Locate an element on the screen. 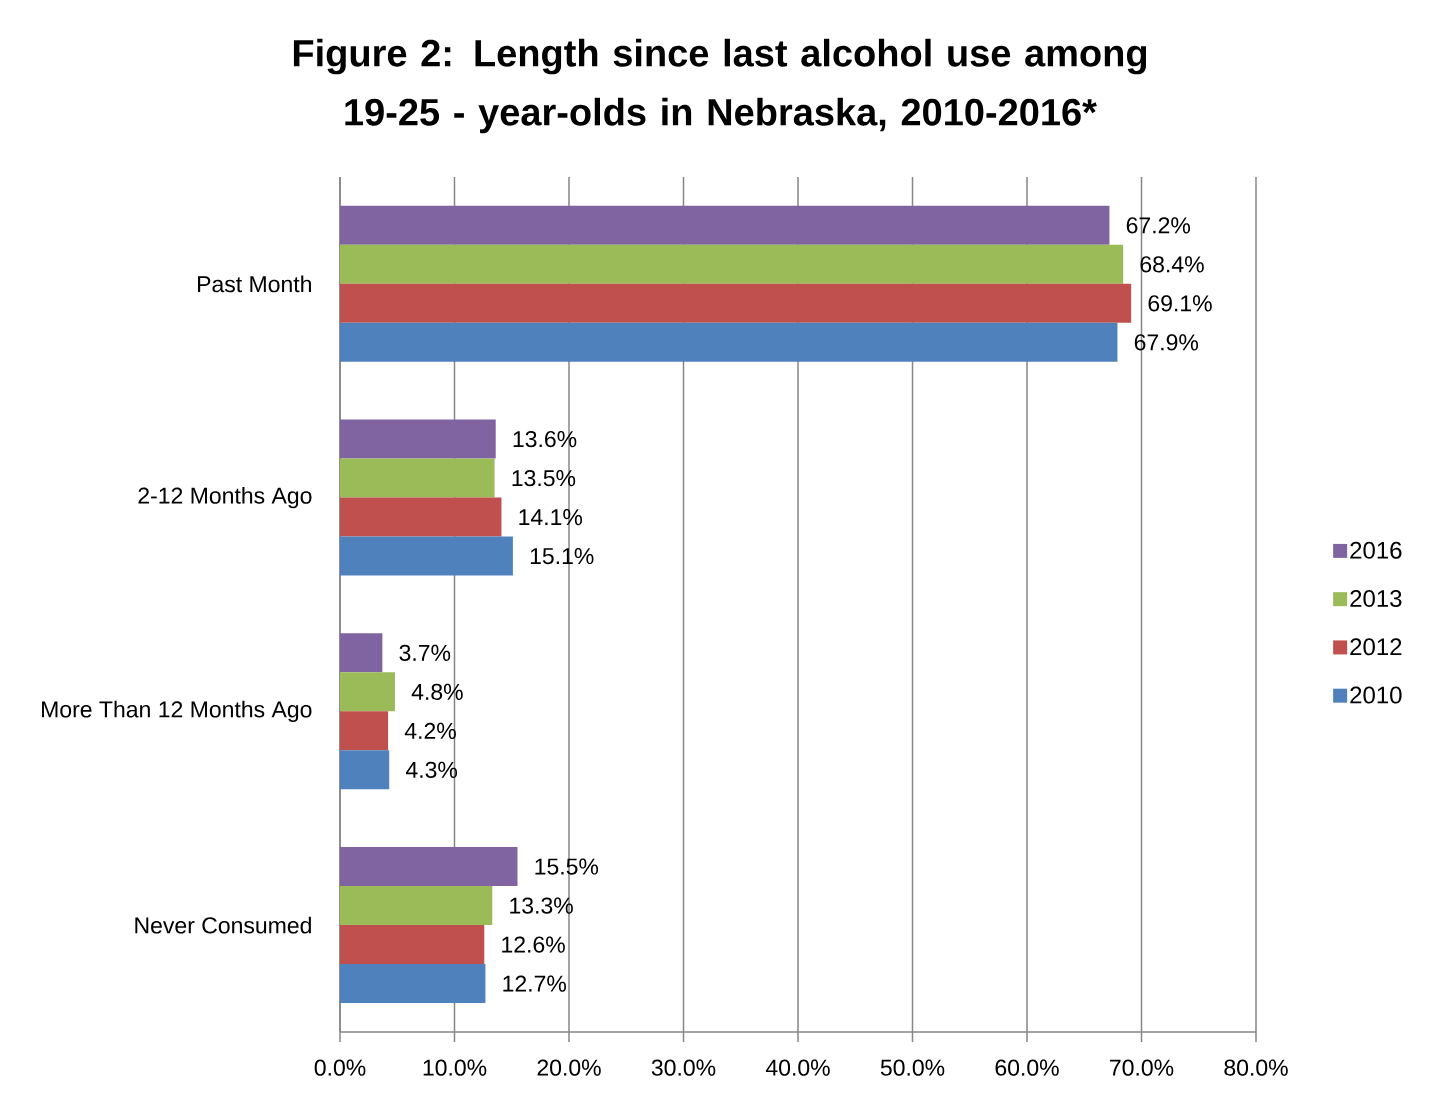 This screenshot has height=1097, width=1440. y-tick-label: 2-12 Months Ago is located at coordinates (225, 497).